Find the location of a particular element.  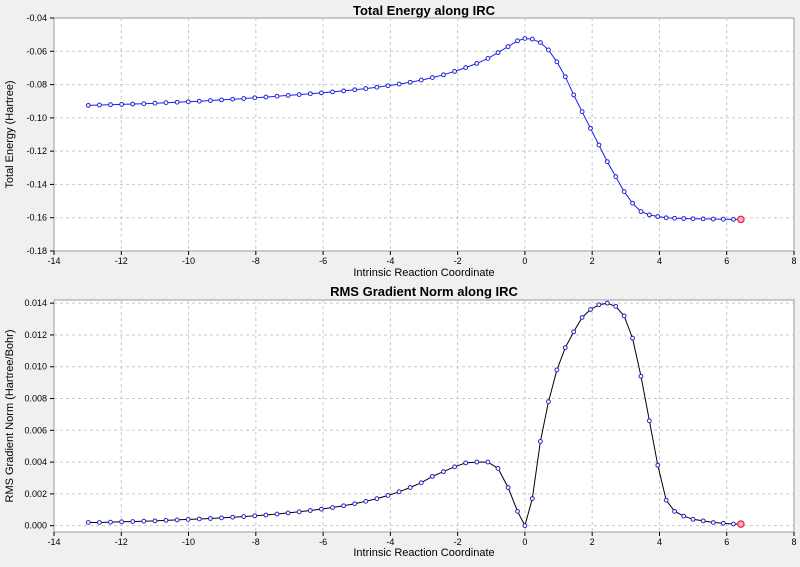

y-tick-label: -0.04 is located at coordinates (36, 18).